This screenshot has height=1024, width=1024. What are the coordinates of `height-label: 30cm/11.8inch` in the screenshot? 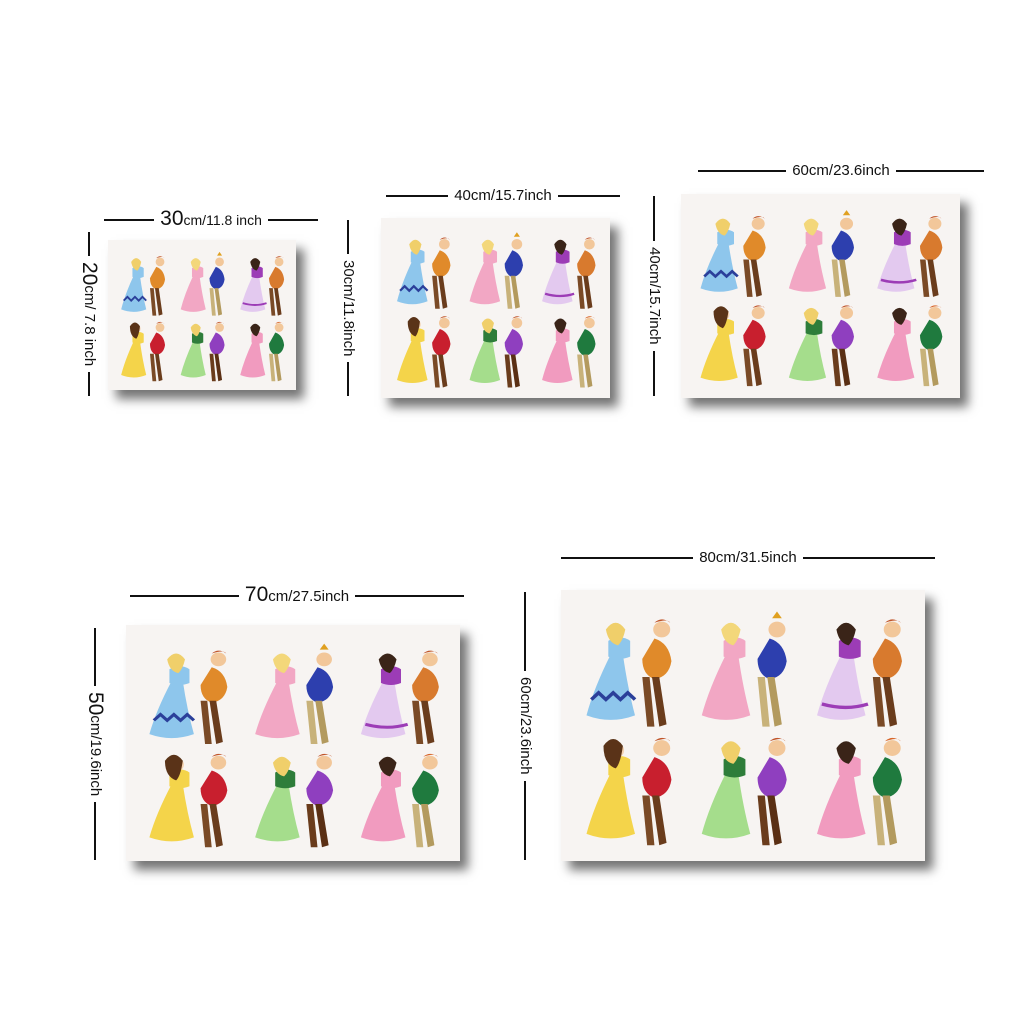 It's located at (348, 308).